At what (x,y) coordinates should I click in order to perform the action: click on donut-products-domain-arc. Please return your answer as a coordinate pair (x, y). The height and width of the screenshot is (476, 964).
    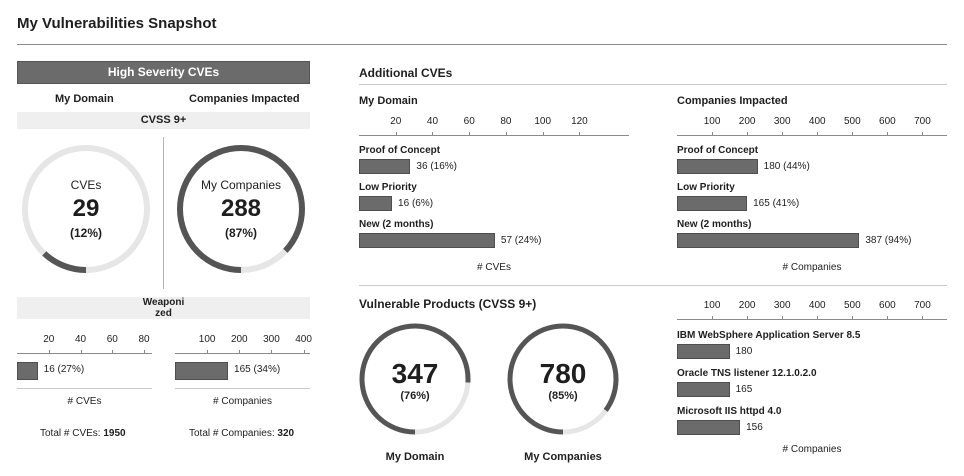
    Looking at the image, I should click on (415, 379).